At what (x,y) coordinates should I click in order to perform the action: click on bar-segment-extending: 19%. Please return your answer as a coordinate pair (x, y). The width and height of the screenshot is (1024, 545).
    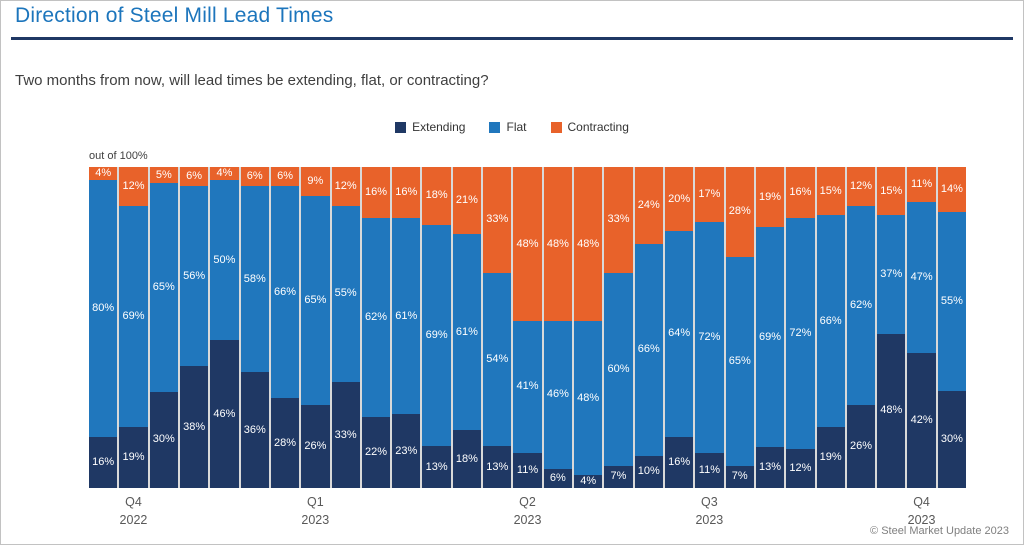
    Looking at the image, I should click on (830, 457).